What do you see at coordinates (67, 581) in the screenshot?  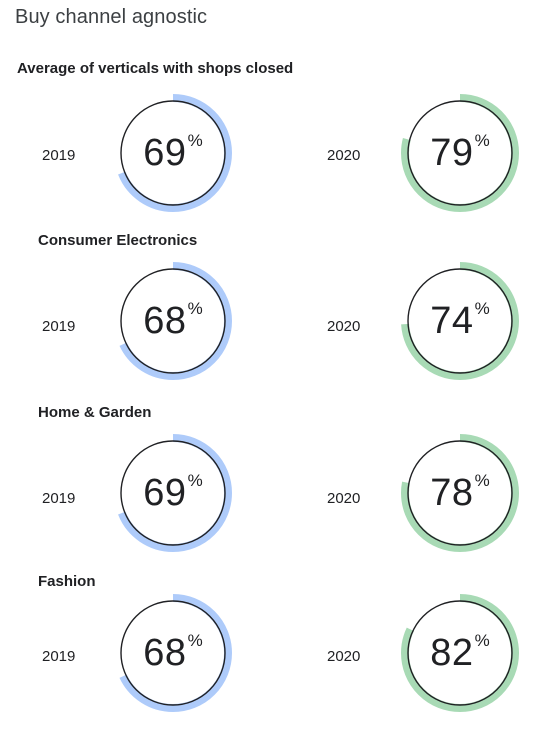 I see `section-heading: Fashion` at bounding box center [67, 581].